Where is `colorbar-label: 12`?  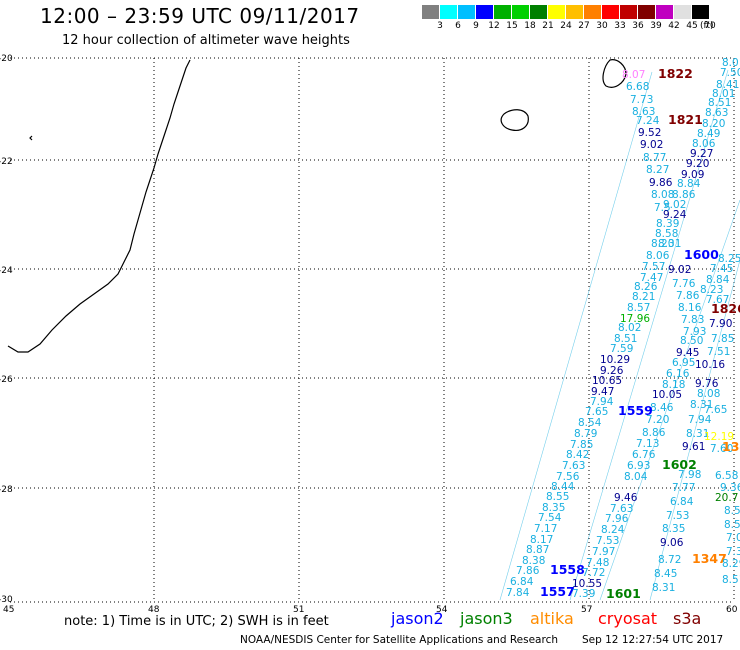 colorbar-label: 12 is located at coordinates (494, 26).